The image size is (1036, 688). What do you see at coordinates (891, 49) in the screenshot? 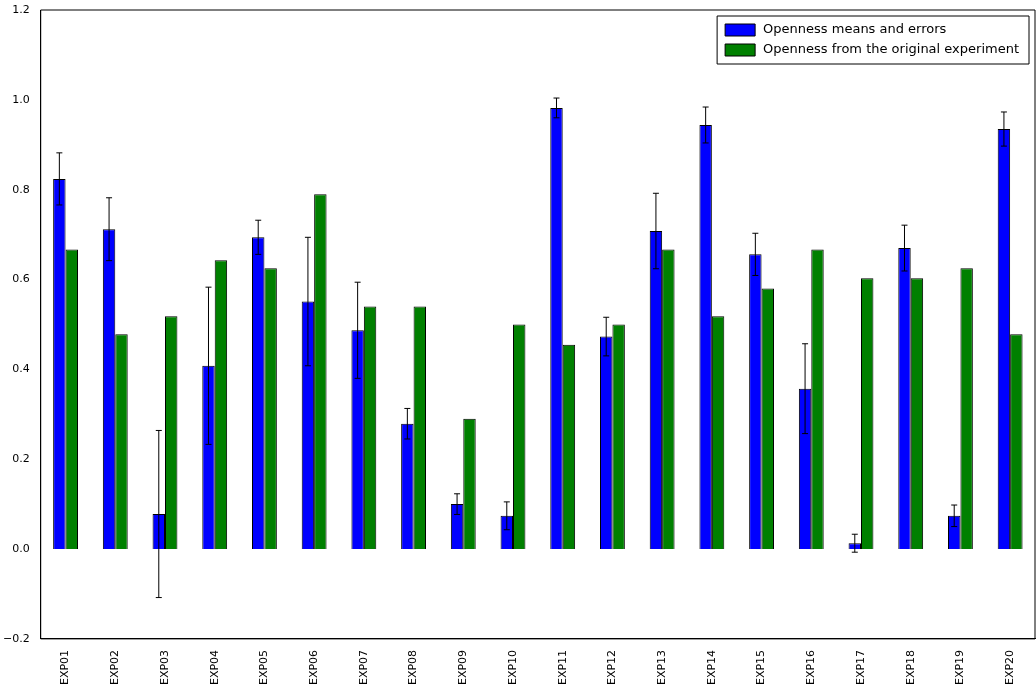
I see `legend-label: Openness from the original experiment` at bounding box center [891, 49].